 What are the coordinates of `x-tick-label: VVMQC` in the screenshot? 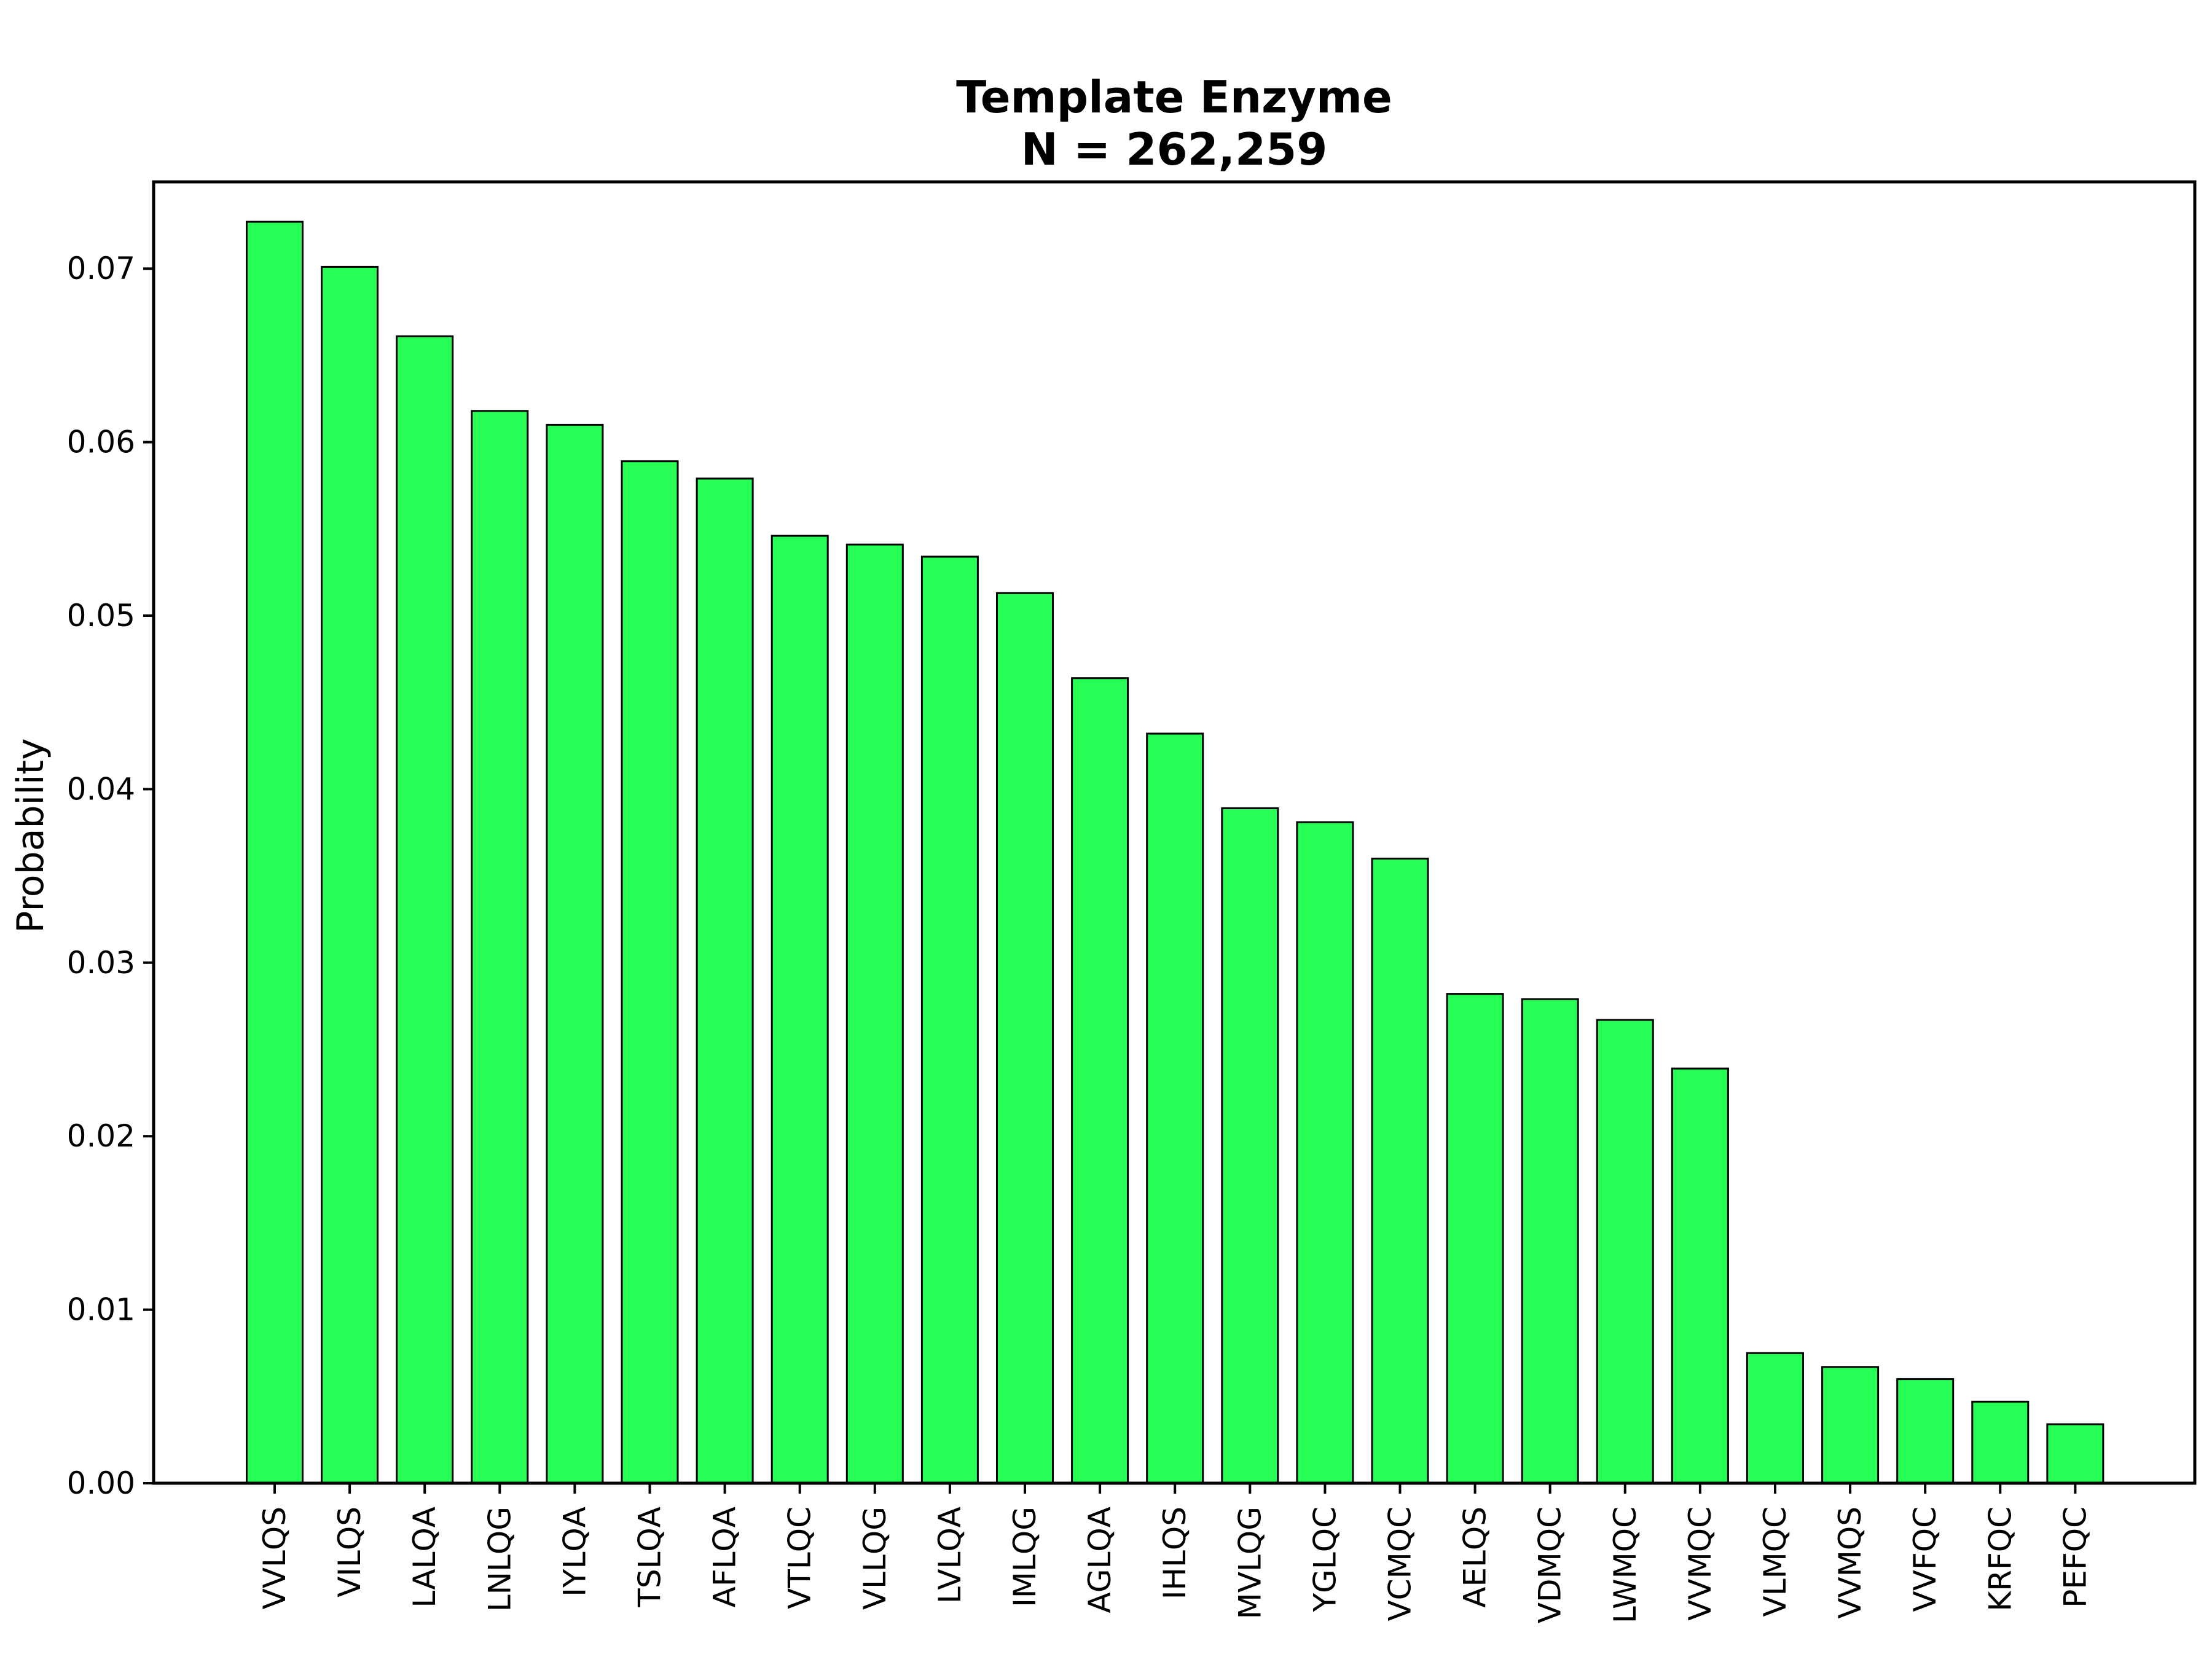 It's located at (1700, 1564).